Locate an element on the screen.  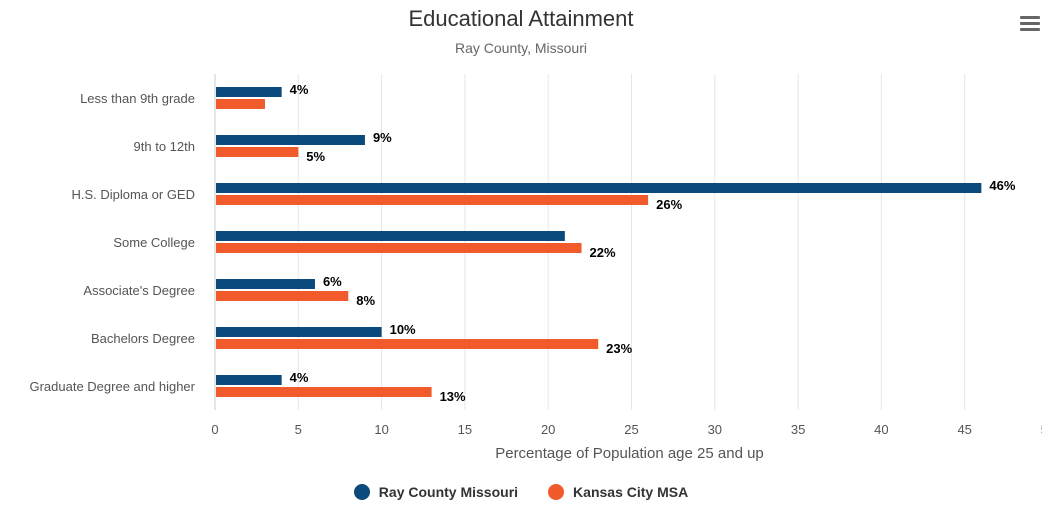
legend-label: Kansas City MSA is located at coordinates (631, 492).